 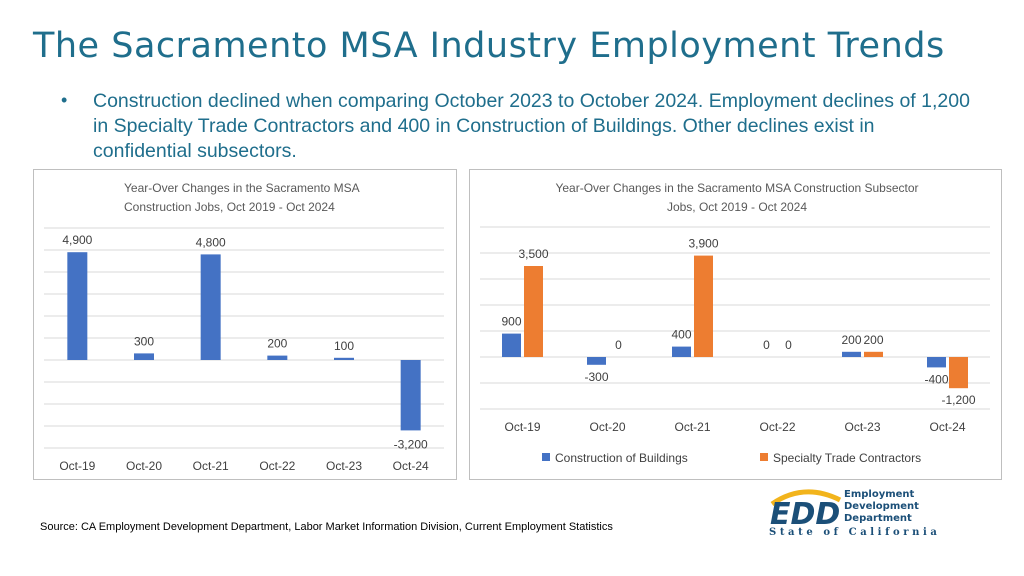 I want to click on data-label: 400, so click(x=681, y=335).